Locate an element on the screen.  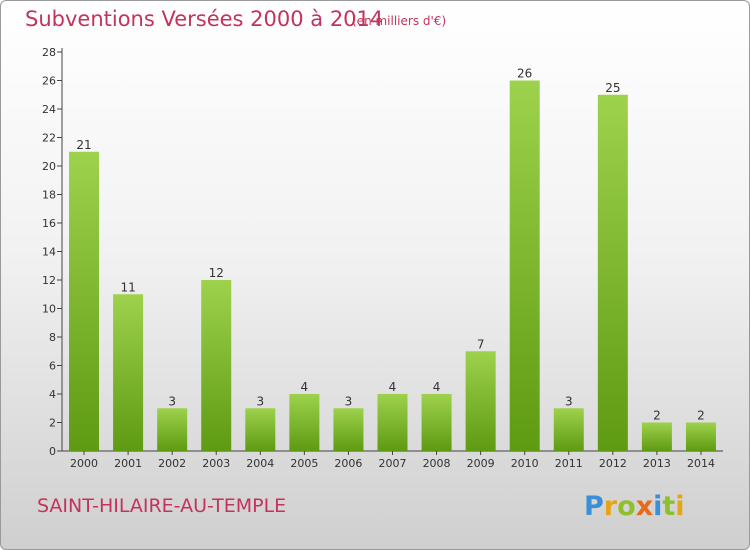
y-tick-label: 22 is located at coordinates (49, 138).